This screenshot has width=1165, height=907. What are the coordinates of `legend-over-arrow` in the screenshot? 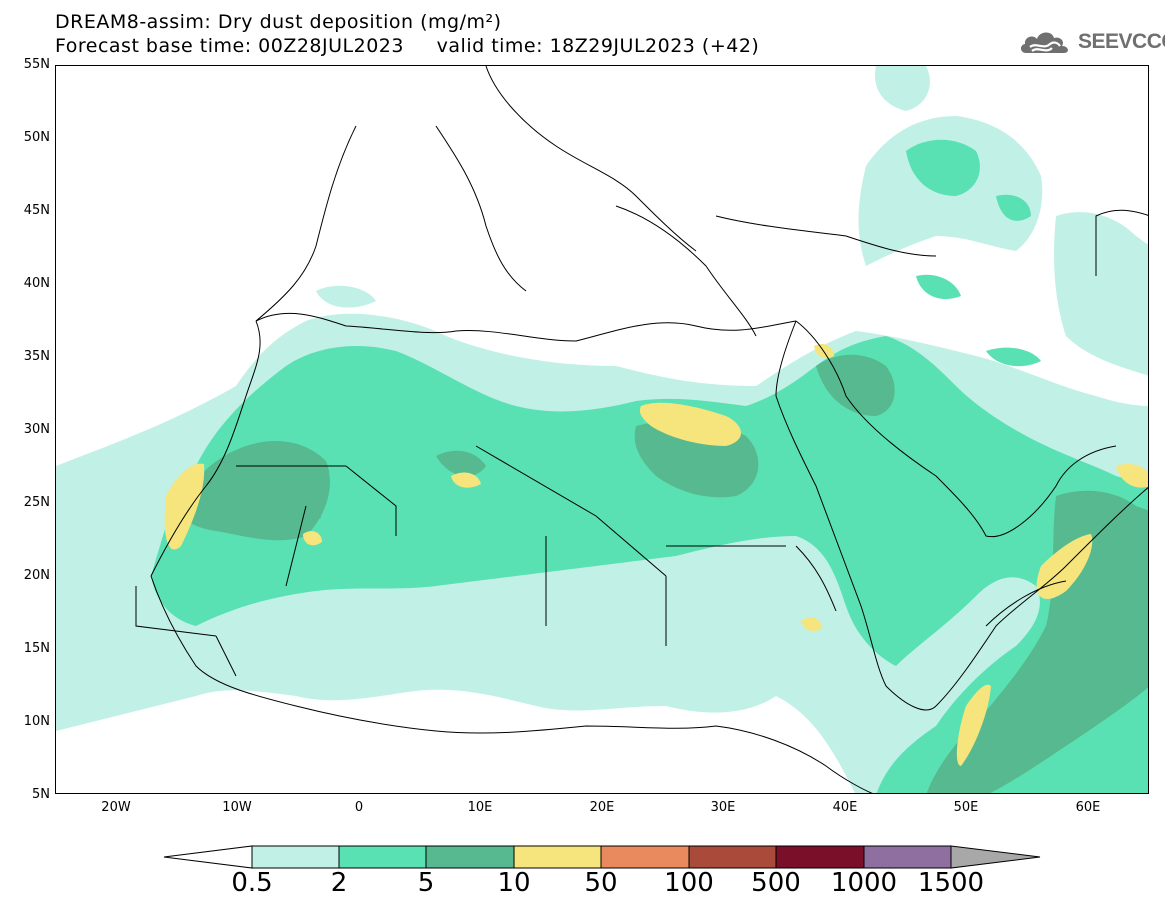 It's located at (995, 857).